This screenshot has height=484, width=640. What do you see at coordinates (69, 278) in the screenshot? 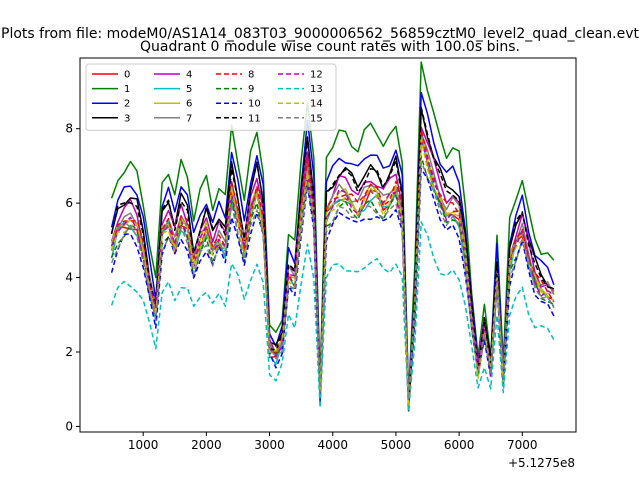
I see `y-tick-label: 4` at bounding box center [69, 278].